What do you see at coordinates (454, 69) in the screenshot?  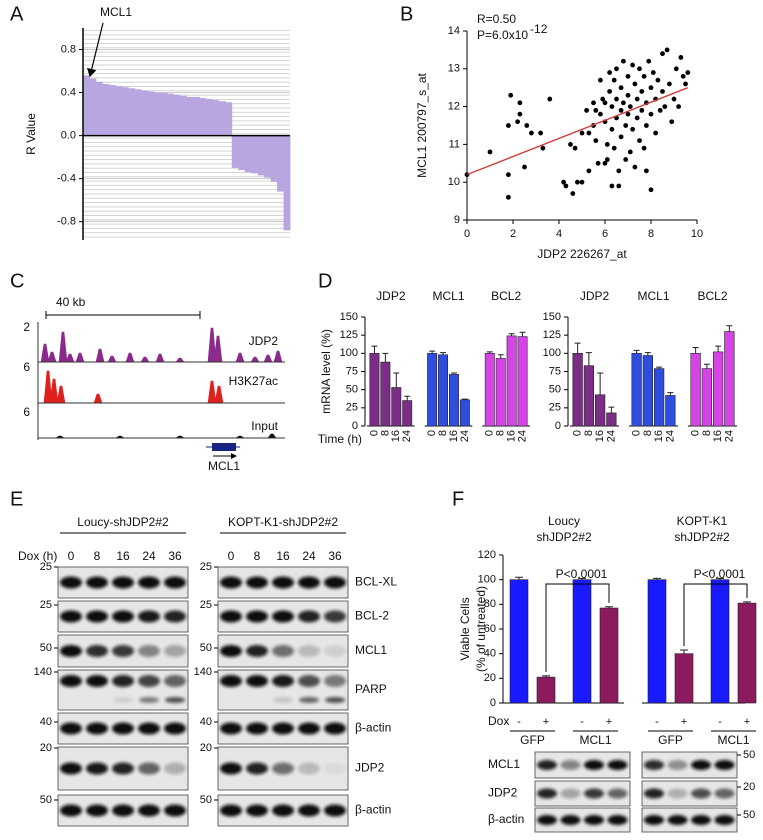 I see `y-tick-label: 13` at bounding box center [454, 69].